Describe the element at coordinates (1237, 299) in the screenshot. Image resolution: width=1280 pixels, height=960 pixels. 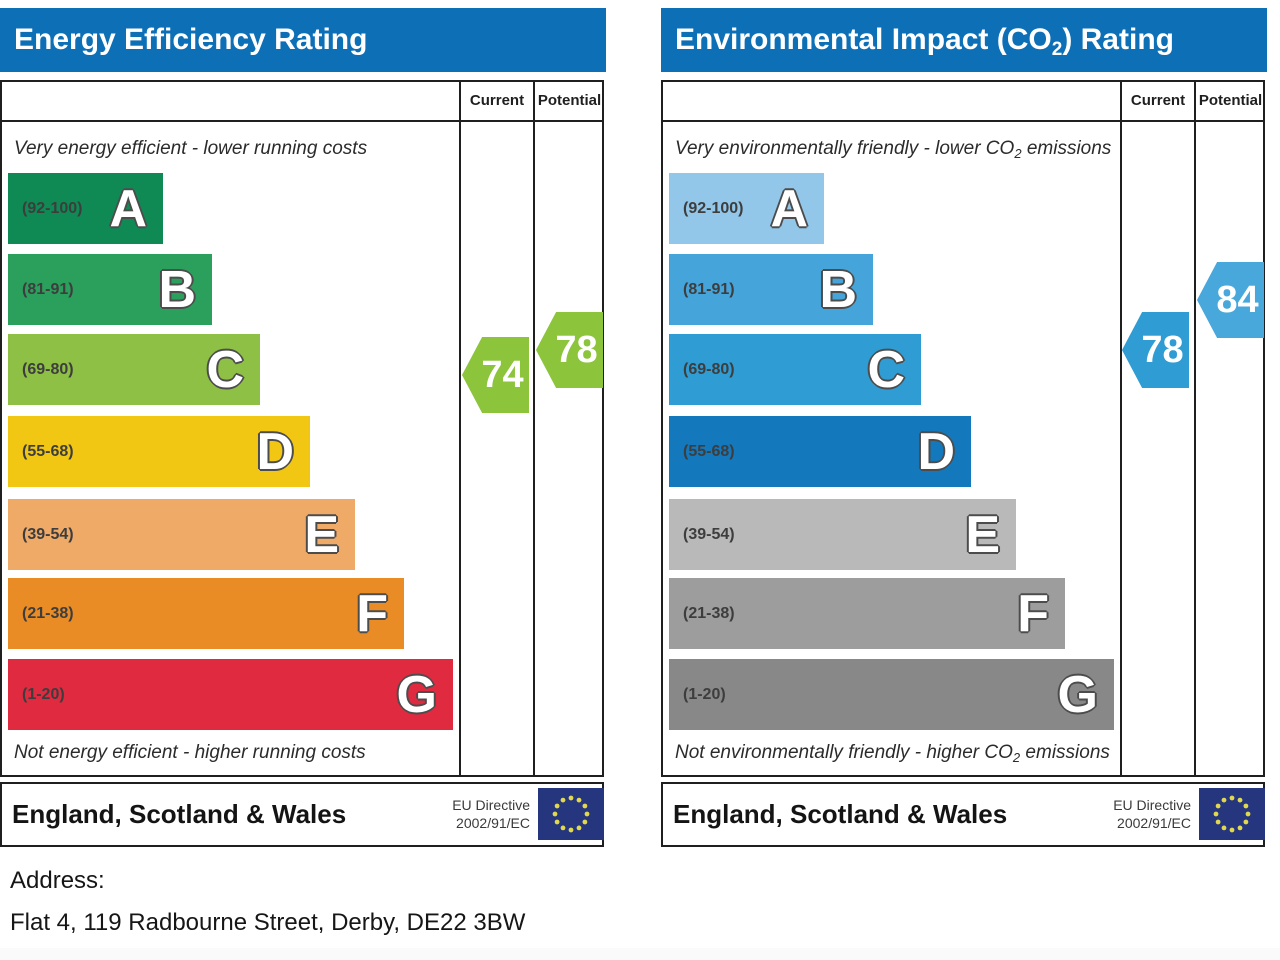
I see `potential-rating-value: 84` at that location.